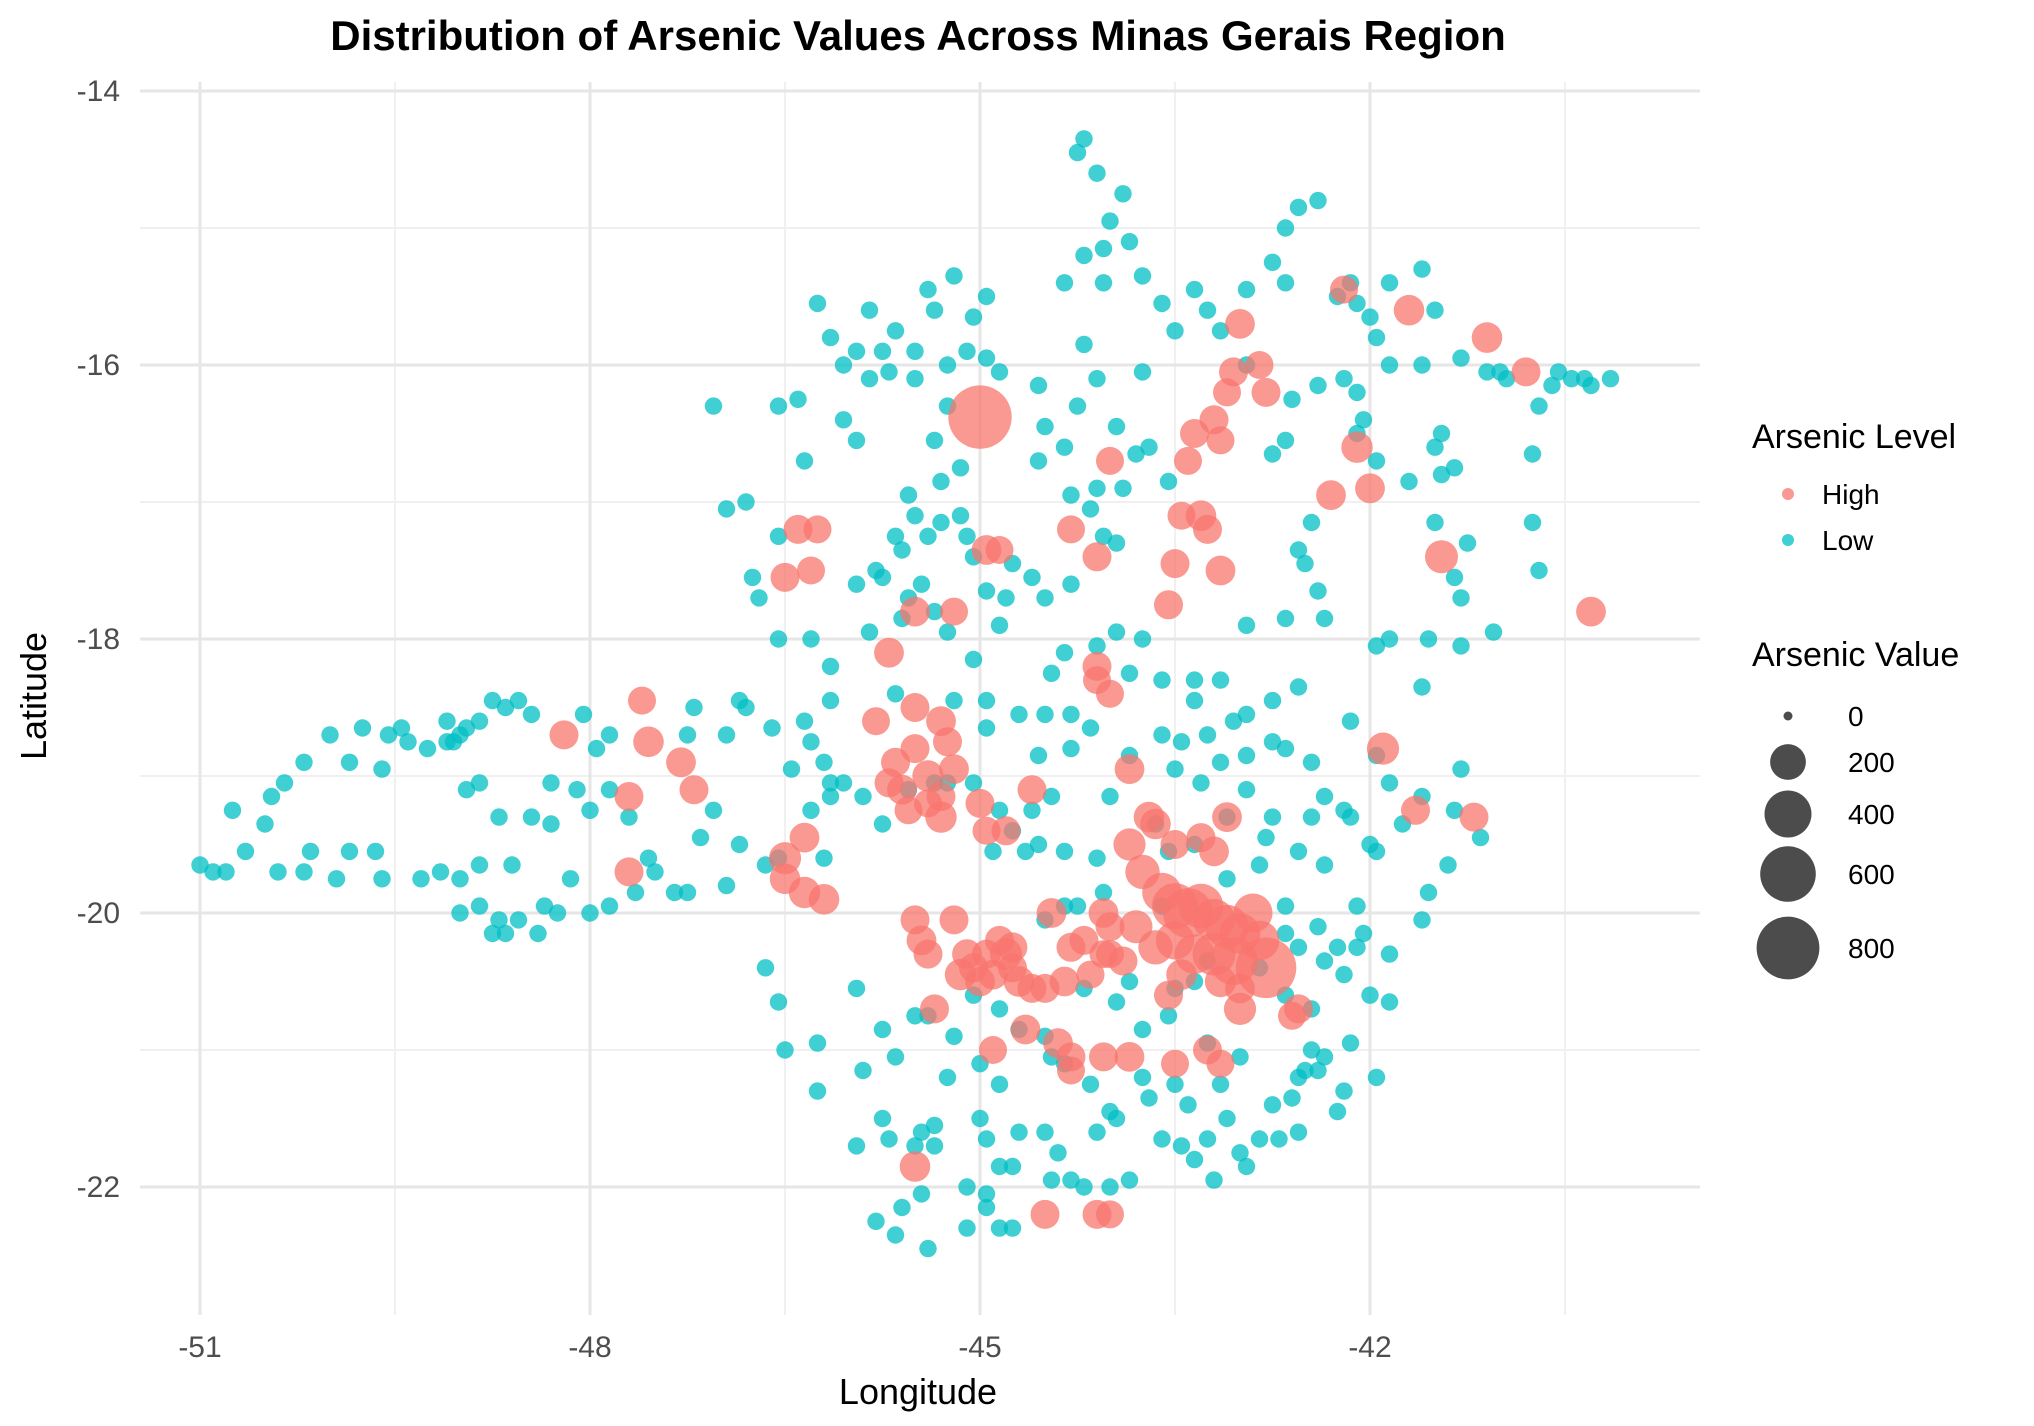  Describe the element at coordinates (784, 1347) in the screenshot. I see `x-axis-ticks: -51 -48 -45 -42` at that location.